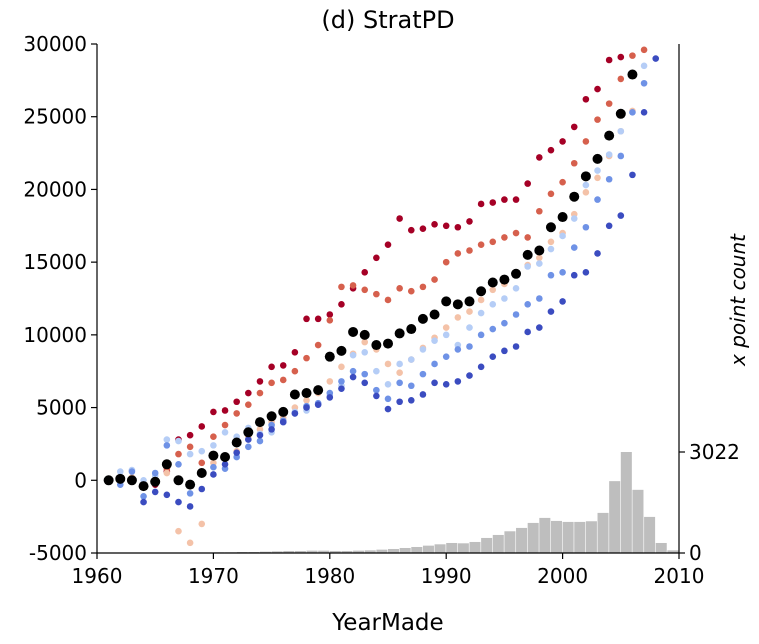 The width and height of the screenshot is (759, 644). What do you see at coordinates (329, 576) in the screenshot?
I see `x-tick-label: 1980` at bounding box center [329, 576].